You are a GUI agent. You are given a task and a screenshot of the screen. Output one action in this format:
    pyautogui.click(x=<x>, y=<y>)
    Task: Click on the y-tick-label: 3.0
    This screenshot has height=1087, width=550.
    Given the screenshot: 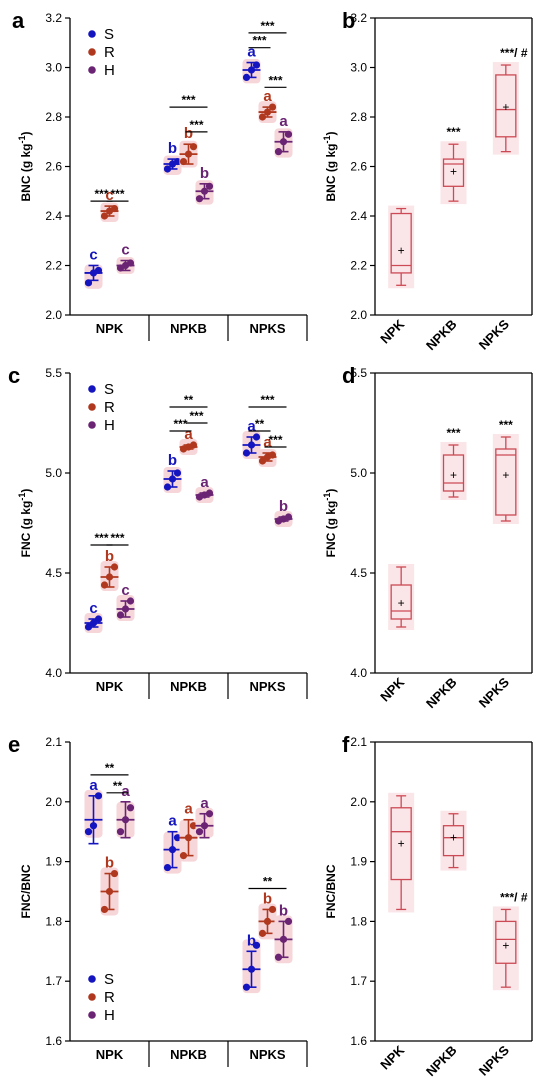 What is the action you would take?
    pyautogui.click(x=53, y=68)
    